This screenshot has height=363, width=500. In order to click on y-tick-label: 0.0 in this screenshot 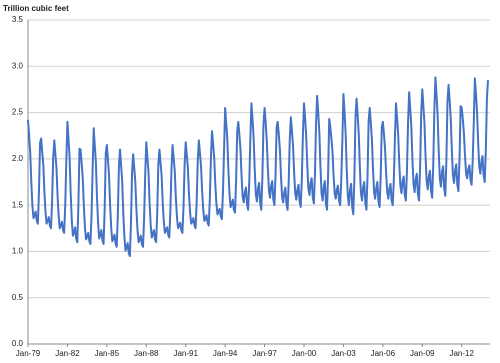, I will do `click(18, 343)`.